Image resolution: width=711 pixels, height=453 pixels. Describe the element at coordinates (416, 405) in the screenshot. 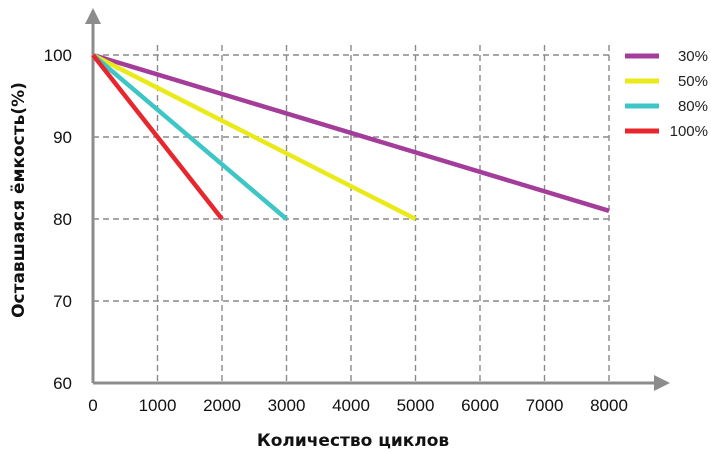

I see `x-tick-label: 5000` at that location.